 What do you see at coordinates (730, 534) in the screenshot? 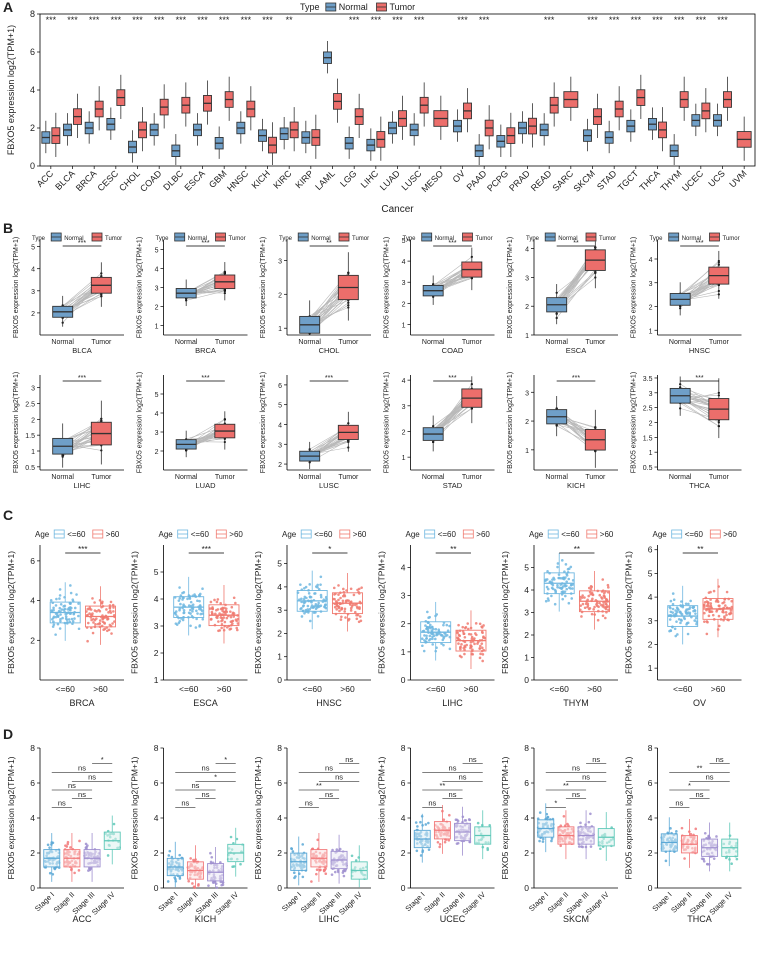
I see `legend-label: >60` at bounding box center [730, 534].